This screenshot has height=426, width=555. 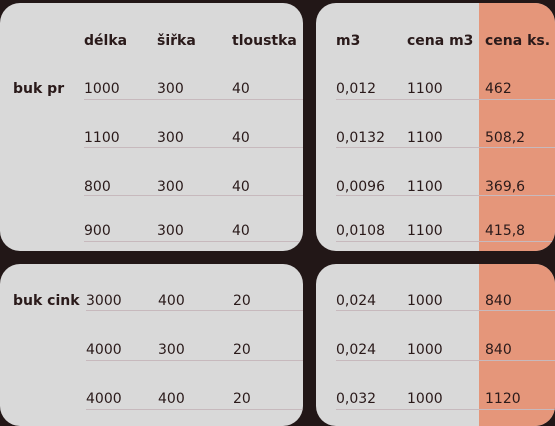 I want to click on cell-m3: 0,032, so click(x=356, y=399).